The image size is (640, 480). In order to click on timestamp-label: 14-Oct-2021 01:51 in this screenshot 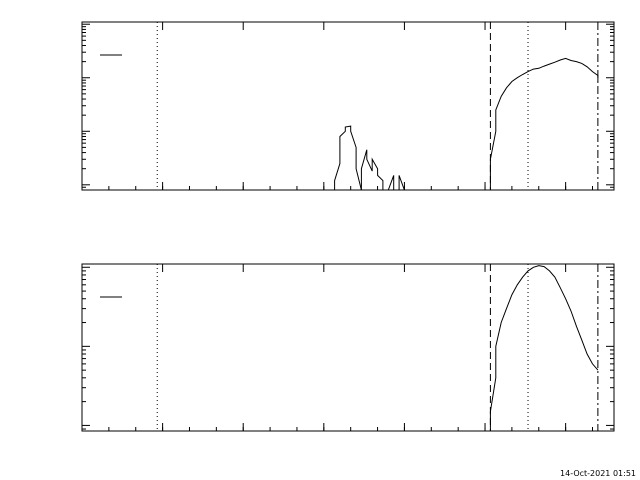, I will do `click(598, 473)`.